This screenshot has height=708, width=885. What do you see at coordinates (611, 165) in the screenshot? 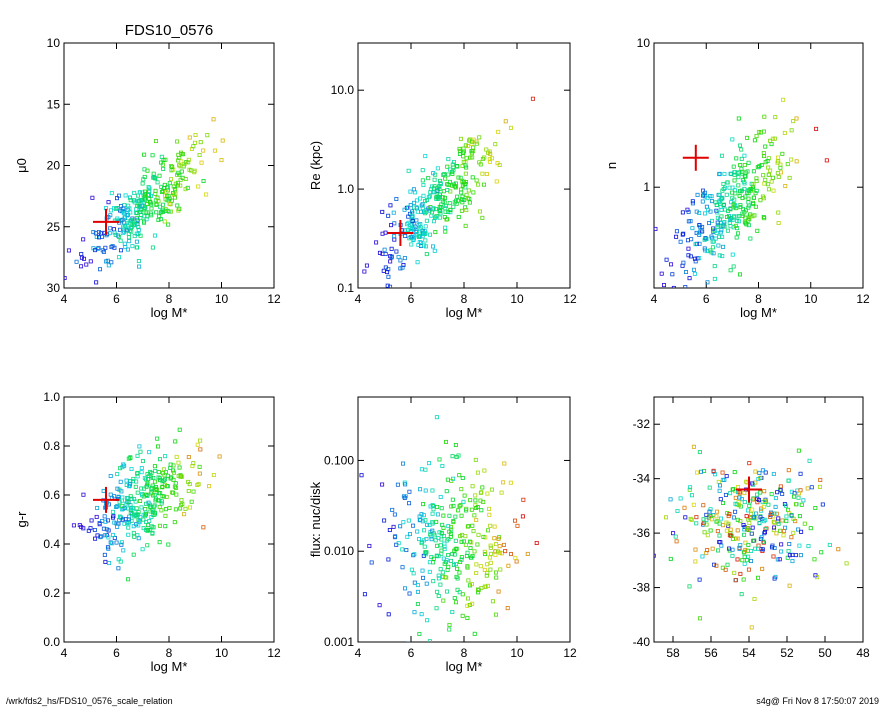
I see `y-axis-label: n` at bounding box center [611, 165].